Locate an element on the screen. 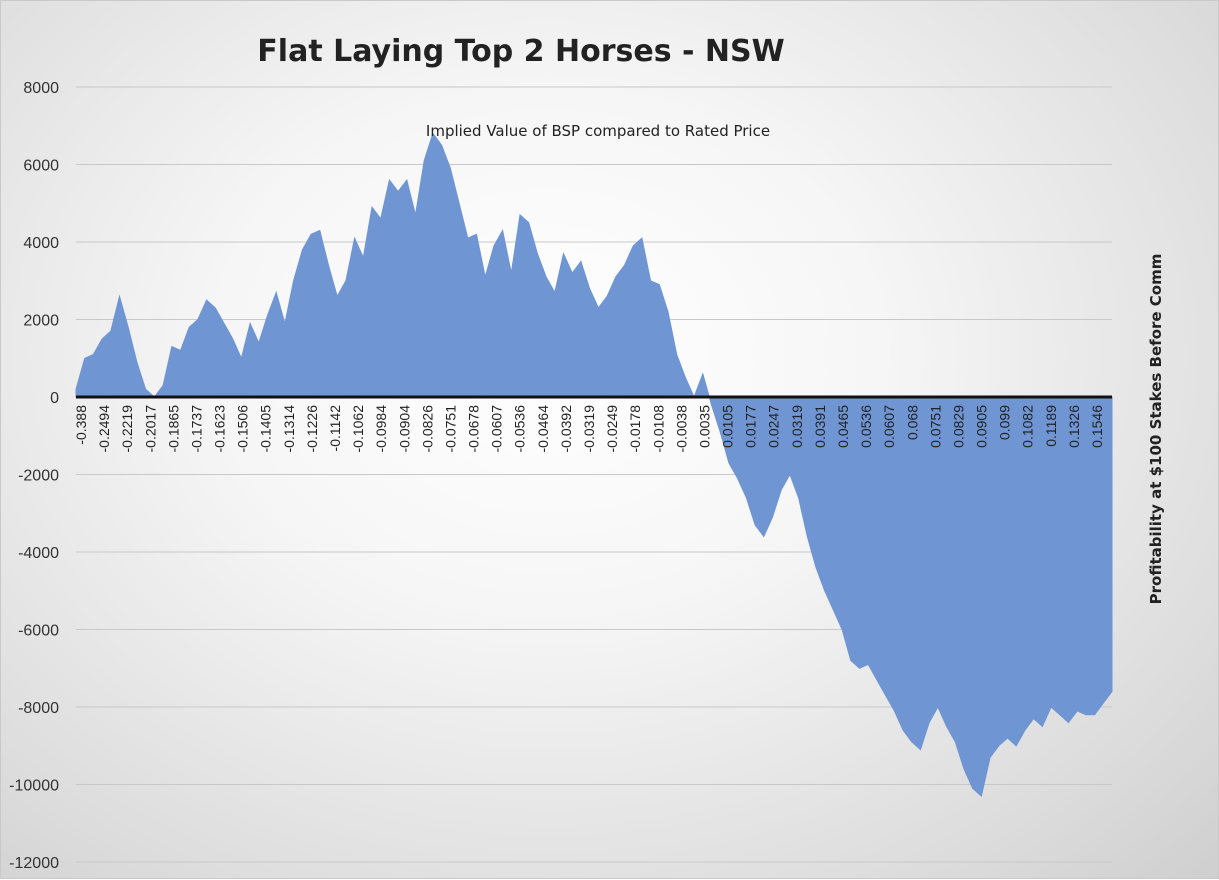 This screenshot has width=1219, height=880. y-tick-label: 6000 is located at coordinates (41, 166).